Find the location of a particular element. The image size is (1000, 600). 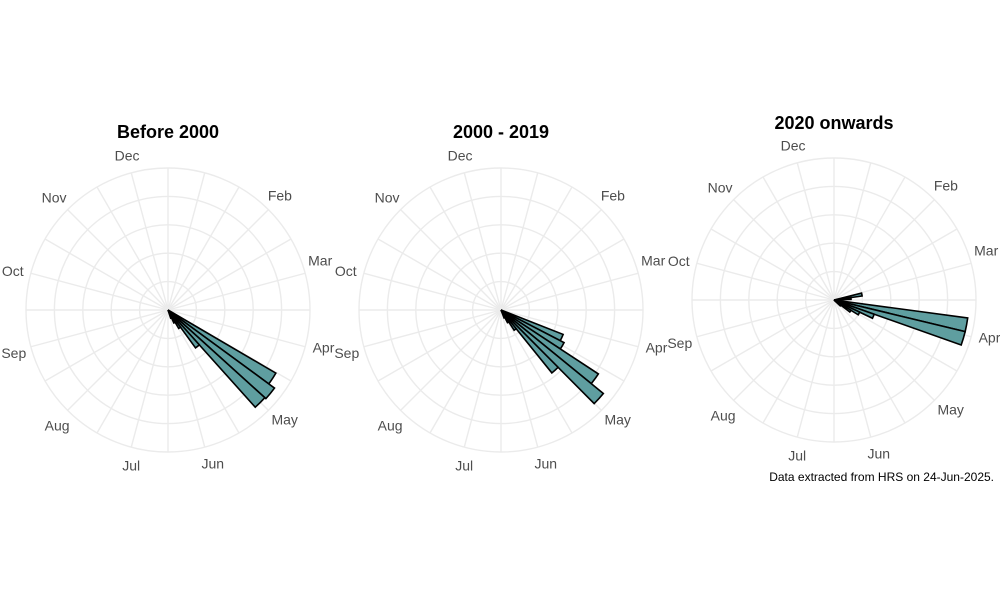

panel-title: Before 2000 is located at coordinates (168, 132).